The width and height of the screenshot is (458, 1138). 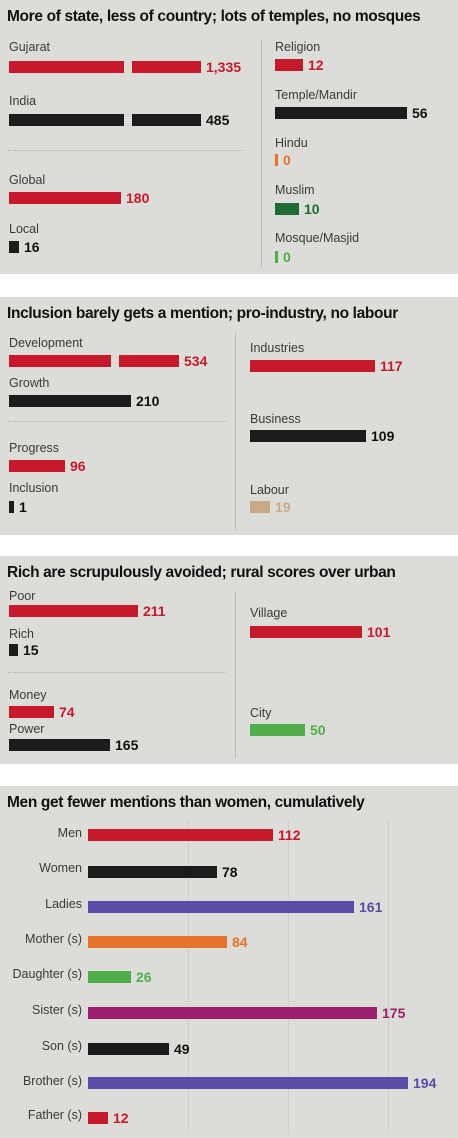 What do you see at coordinates (260, 507) in the screenshot?
I see `bar-labour` at bounding box center [260, 507].